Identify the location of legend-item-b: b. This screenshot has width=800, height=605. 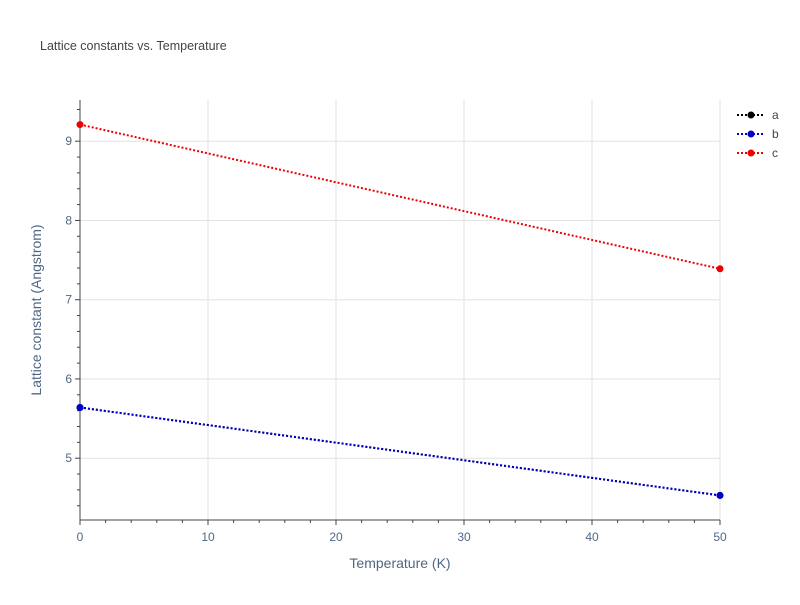
(758, 134).